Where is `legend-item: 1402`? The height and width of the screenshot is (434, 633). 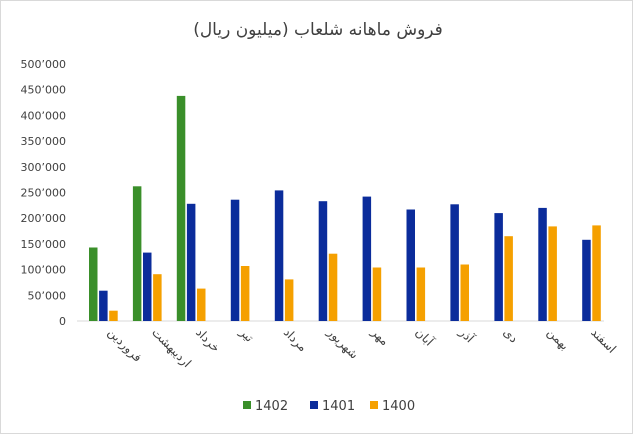
legend-item: 1402 is located at coordinates (265, 406).